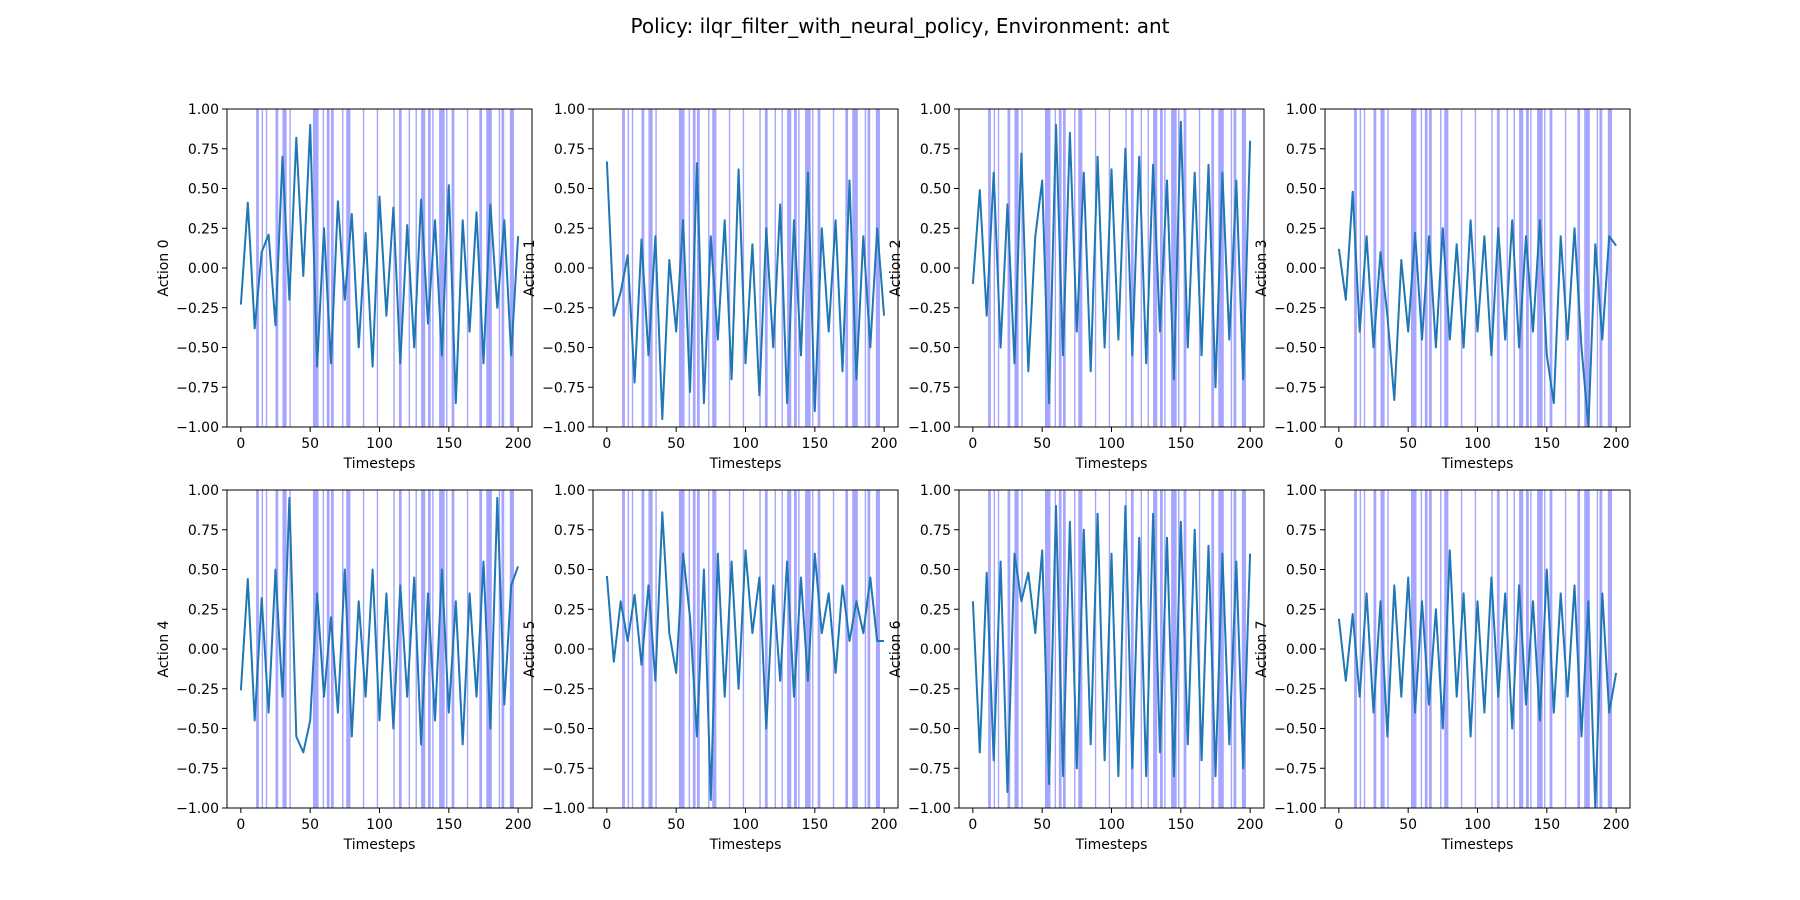 This screenshot has width=1800, height=900. I want to click on x-axis-label: Timesteps, so click(379, 464).